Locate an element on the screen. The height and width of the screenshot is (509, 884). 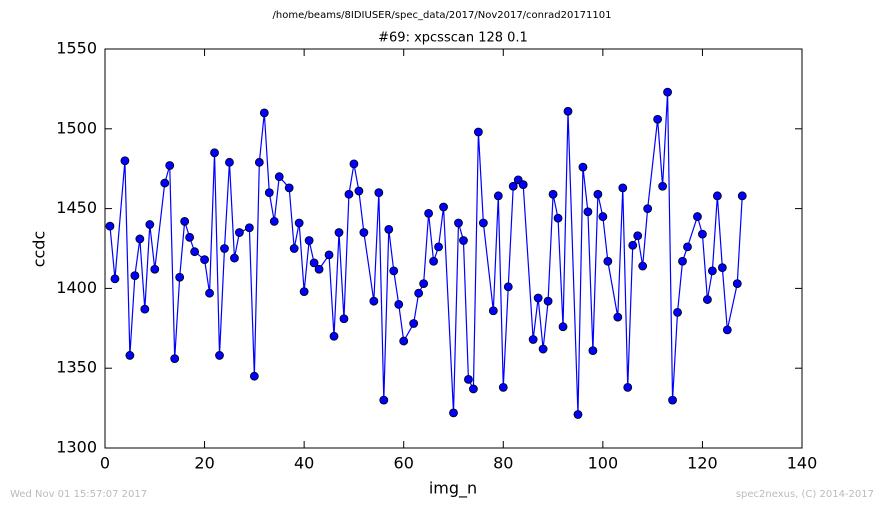
x-tick-label: 140 is located at coordinates (802, 463).